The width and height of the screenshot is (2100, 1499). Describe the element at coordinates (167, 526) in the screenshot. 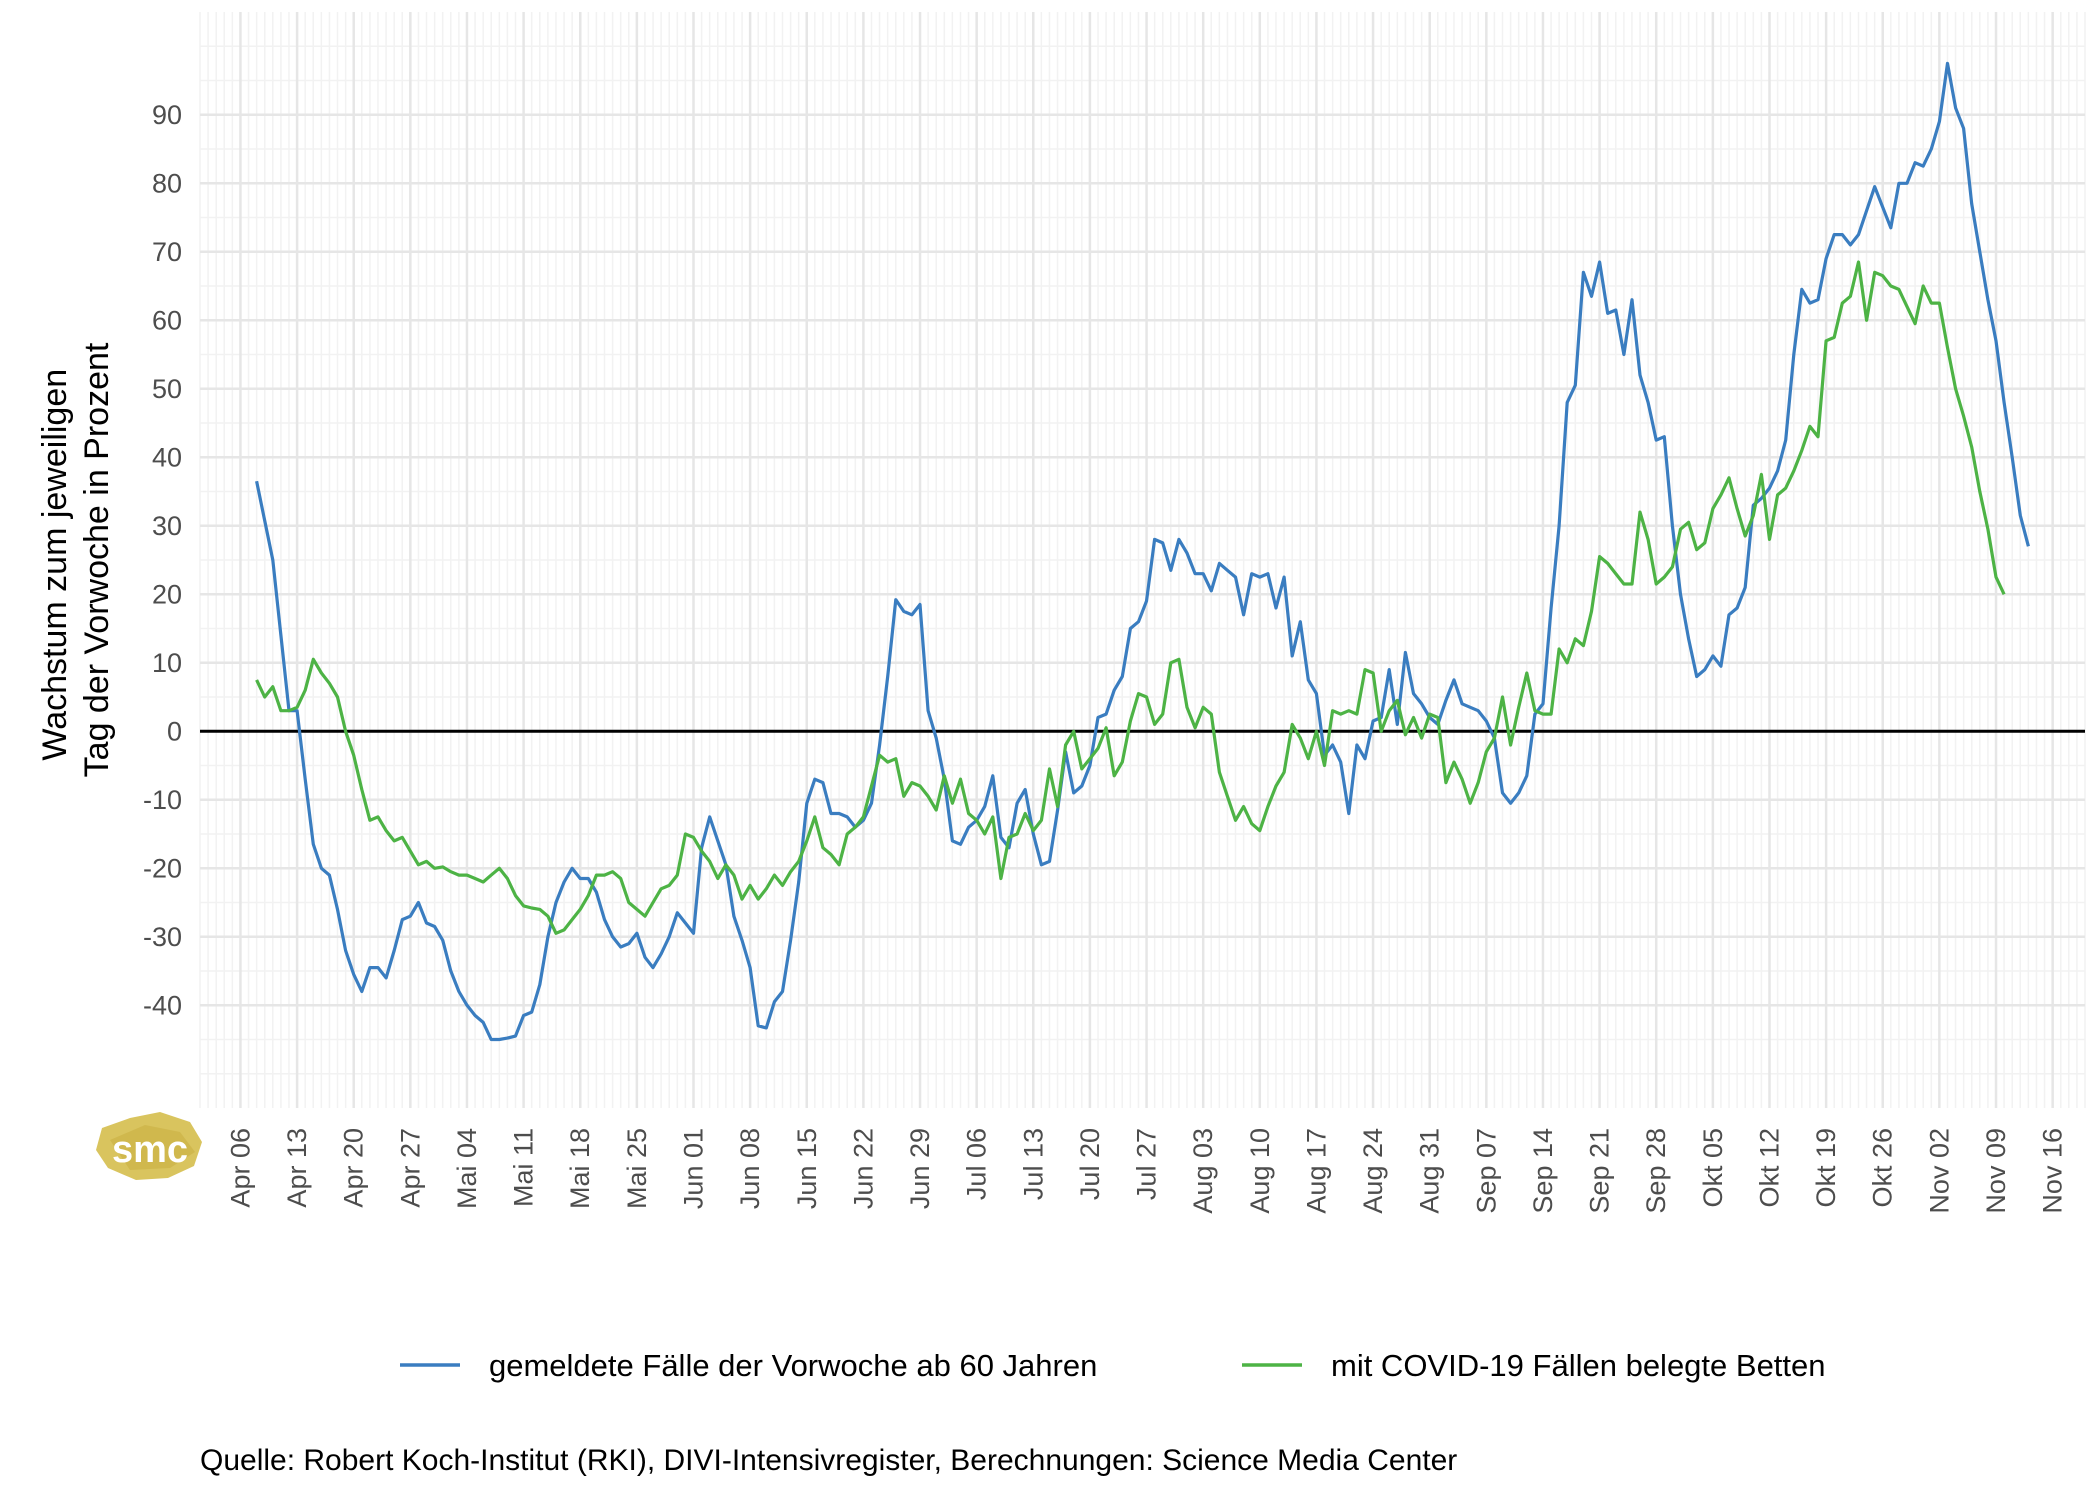

I see `y-tick-label: 30` at that location.